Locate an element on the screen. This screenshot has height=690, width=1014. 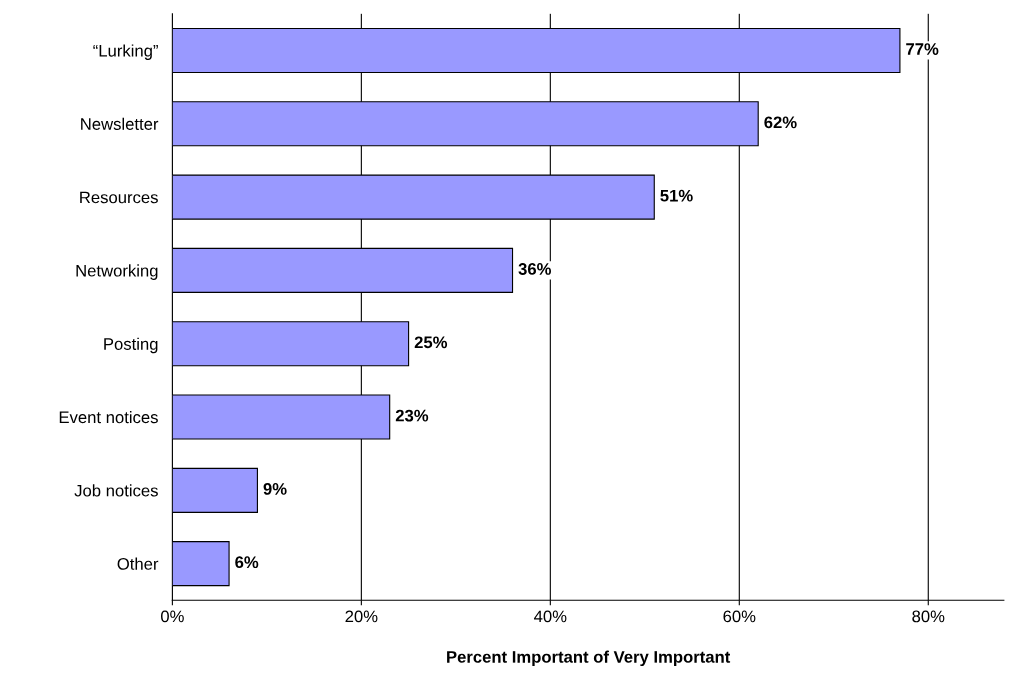
x-tick-label: 80% is located at coordinates (928, 616).